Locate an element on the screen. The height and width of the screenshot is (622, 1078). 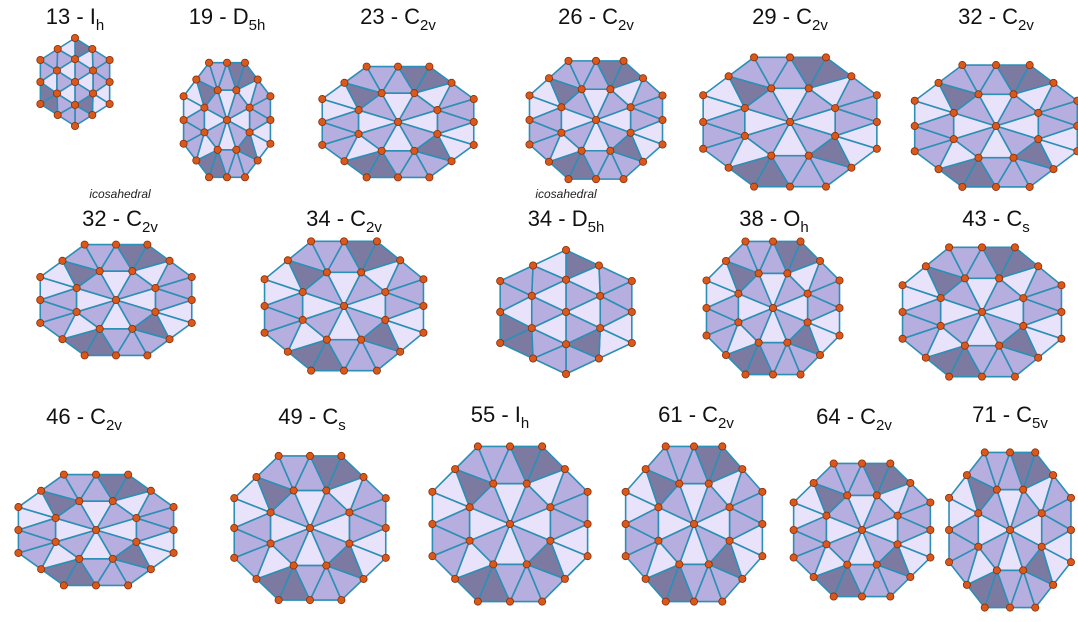
cluster-label: 34 - C2v is located at coordinates (344, 222).